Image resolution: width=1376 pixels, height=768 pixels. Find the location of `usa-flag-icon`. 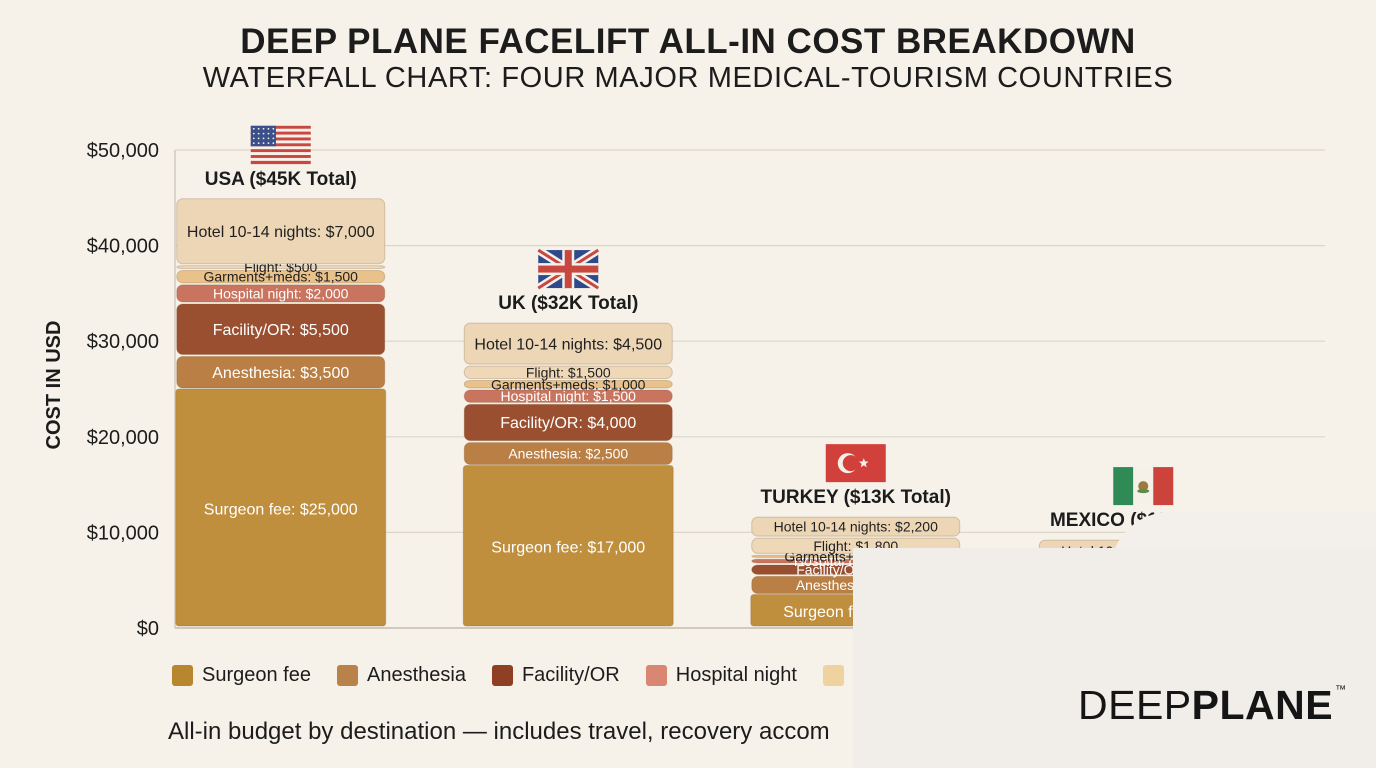

usa-flag-icon is located at coordinates (280, 145).